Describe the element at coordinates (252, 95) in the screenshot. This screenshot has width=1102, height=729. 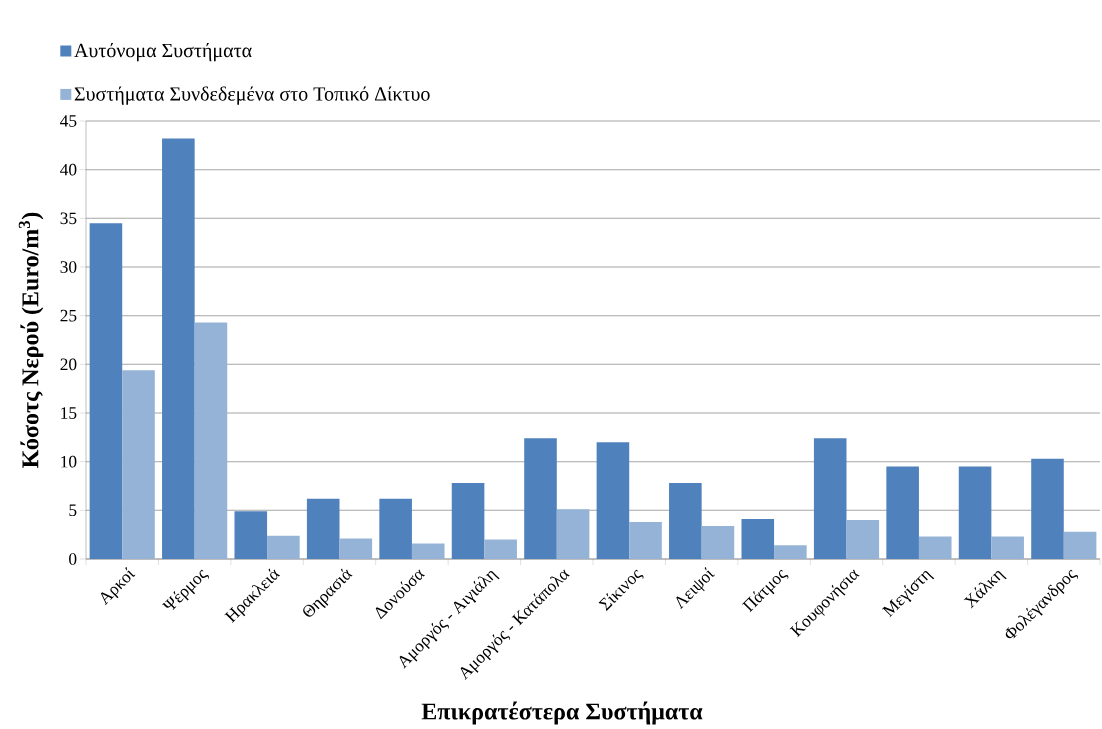
I see `legend-label: Συστήματα Συνδεδεμένα στο Τοπικό Δίκτυο` at that location.